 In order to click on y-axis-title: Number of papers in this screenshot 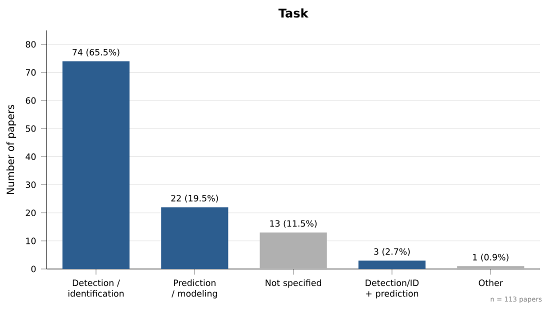, I will do `click(11, 149)`.